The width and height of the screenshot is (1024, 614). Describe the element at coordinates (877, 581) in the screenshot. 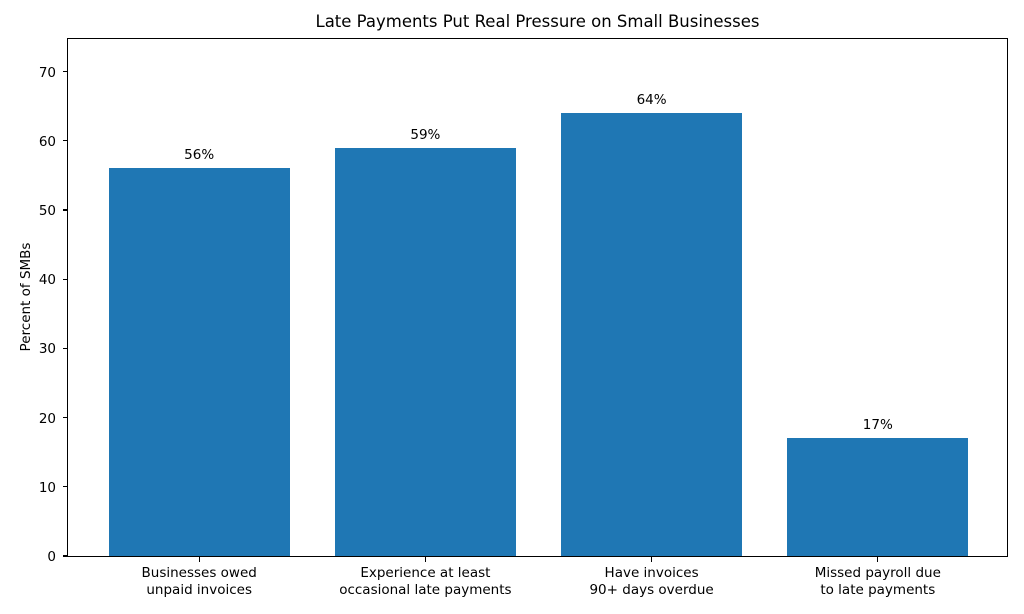

I see `x-category-label: Missed payroll due to late payments` at that location.